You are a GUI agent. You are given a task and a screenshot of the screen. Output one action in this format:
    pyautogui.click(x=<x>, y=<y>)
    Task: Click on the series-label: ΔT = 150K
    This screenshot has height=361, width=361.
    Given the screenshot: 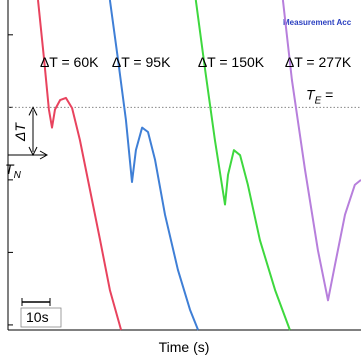 What is the action you would take?
    pyautogui.click(x=231, y=62)
    